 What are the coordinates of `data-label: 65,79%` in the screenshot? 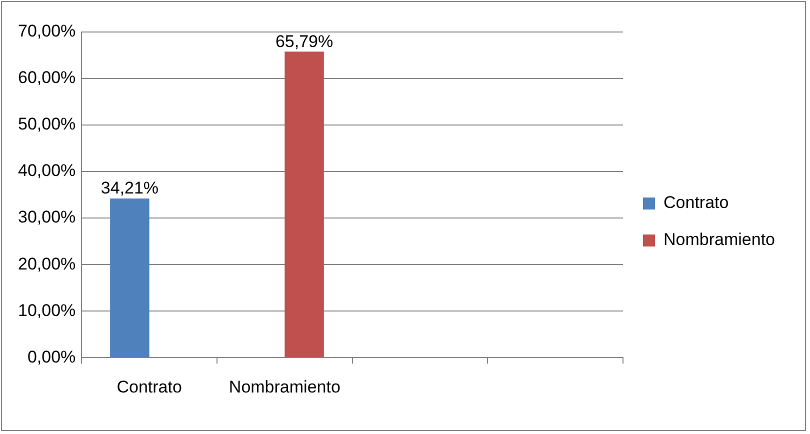 It's located at (304, 41).